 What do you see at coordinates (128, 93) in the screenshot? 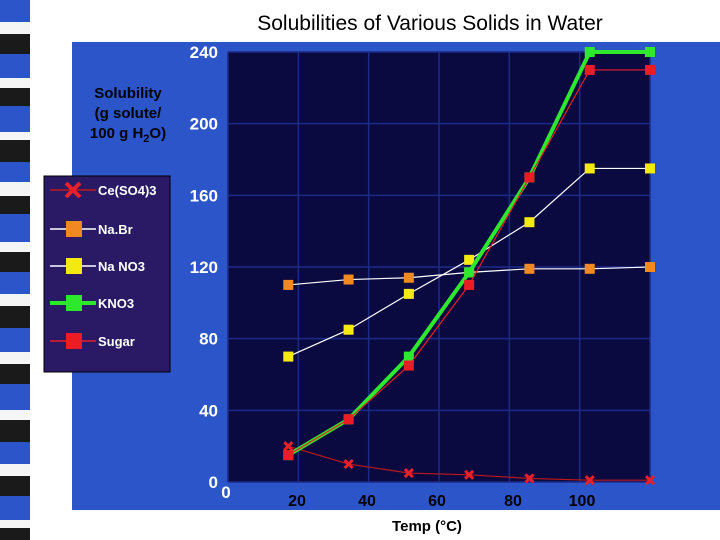
I see `y-axis-label-line-1: Solubility` at bounding box center [128, 93].